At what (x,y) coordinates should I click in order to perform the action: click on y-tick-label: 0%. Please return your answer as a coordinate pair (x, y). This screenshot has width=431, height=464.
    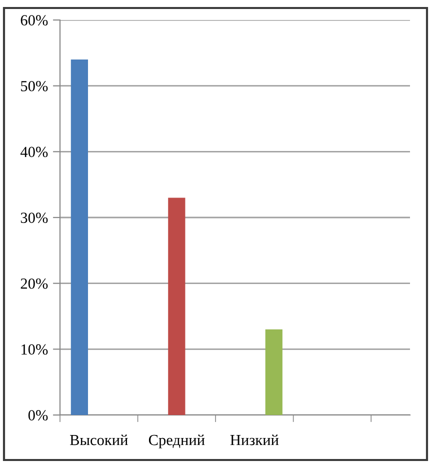
    Looking at the image, I should click on (38, 415).